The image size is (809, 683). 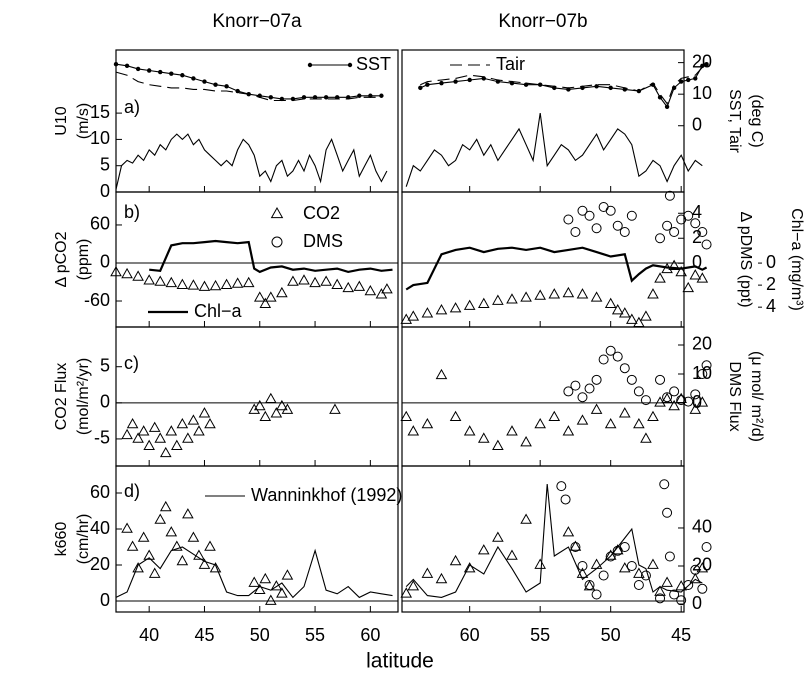 I want to click on y-axis-label: (mol/m²/yr), so click(x=83, y=396).